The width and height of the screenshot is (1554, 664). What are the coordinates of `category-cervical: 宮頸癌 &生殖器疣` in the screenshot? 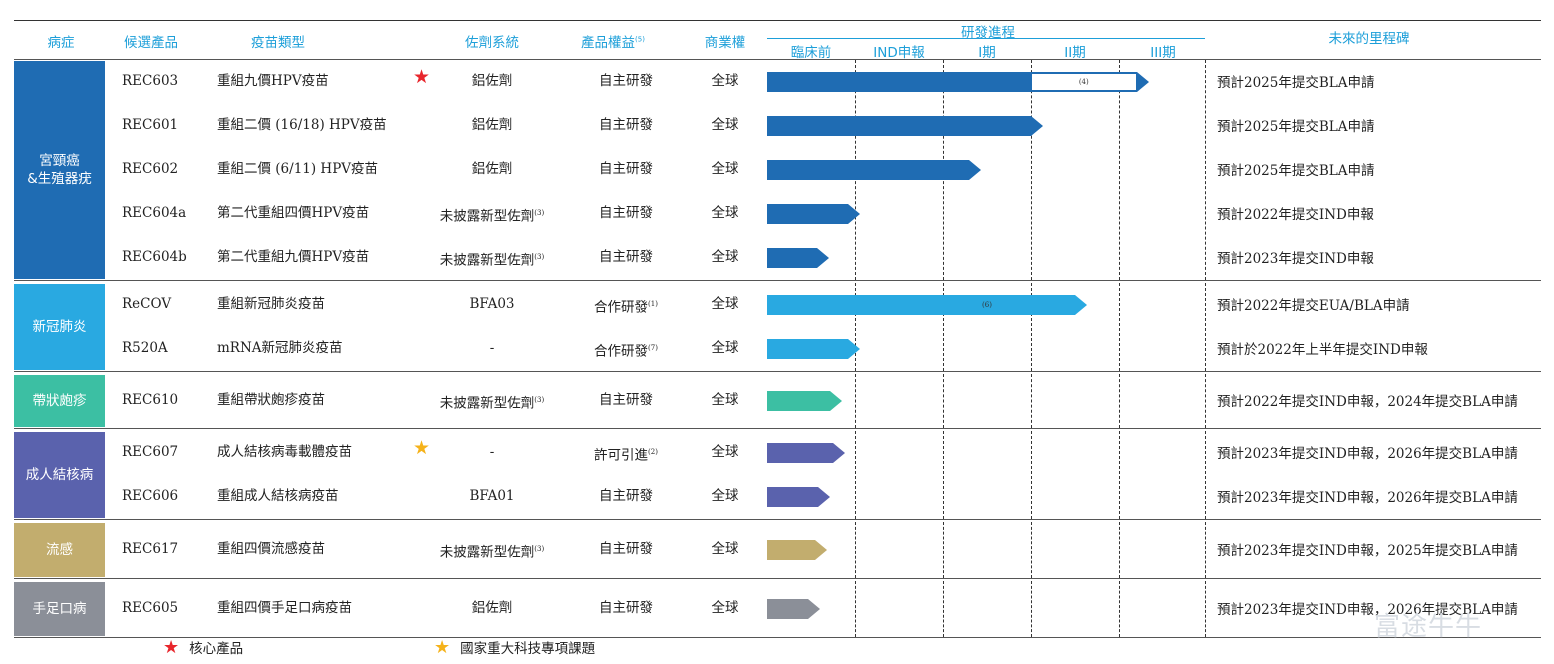 It's located at (59, 170).